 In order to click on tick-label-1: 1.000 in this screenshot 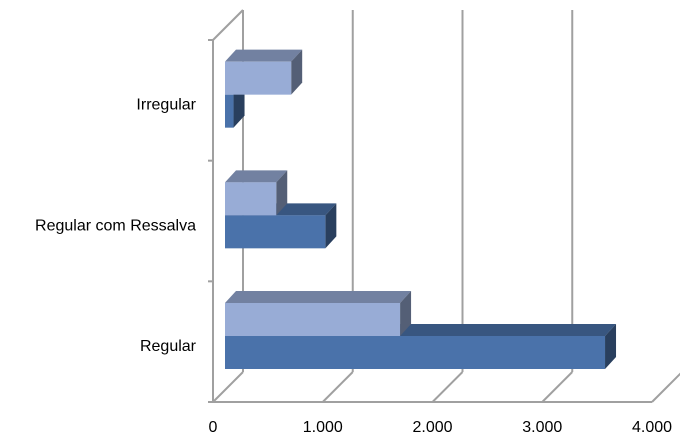, I will do `click(323, 427)`.